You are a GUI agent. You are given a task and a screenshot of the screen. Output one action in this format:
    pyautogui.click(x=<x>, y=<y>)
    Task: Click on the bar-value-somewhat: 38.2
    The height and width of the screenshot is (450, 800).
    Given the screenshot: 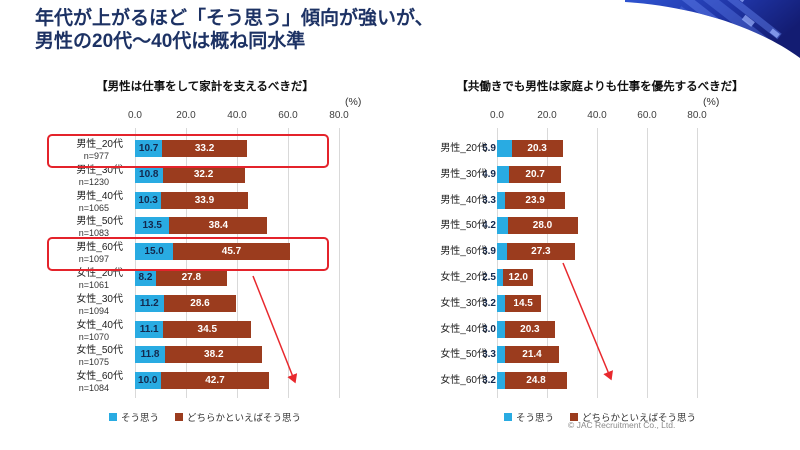 What is the action you would take?
    pyautogui.click(x=214, y=355)
    